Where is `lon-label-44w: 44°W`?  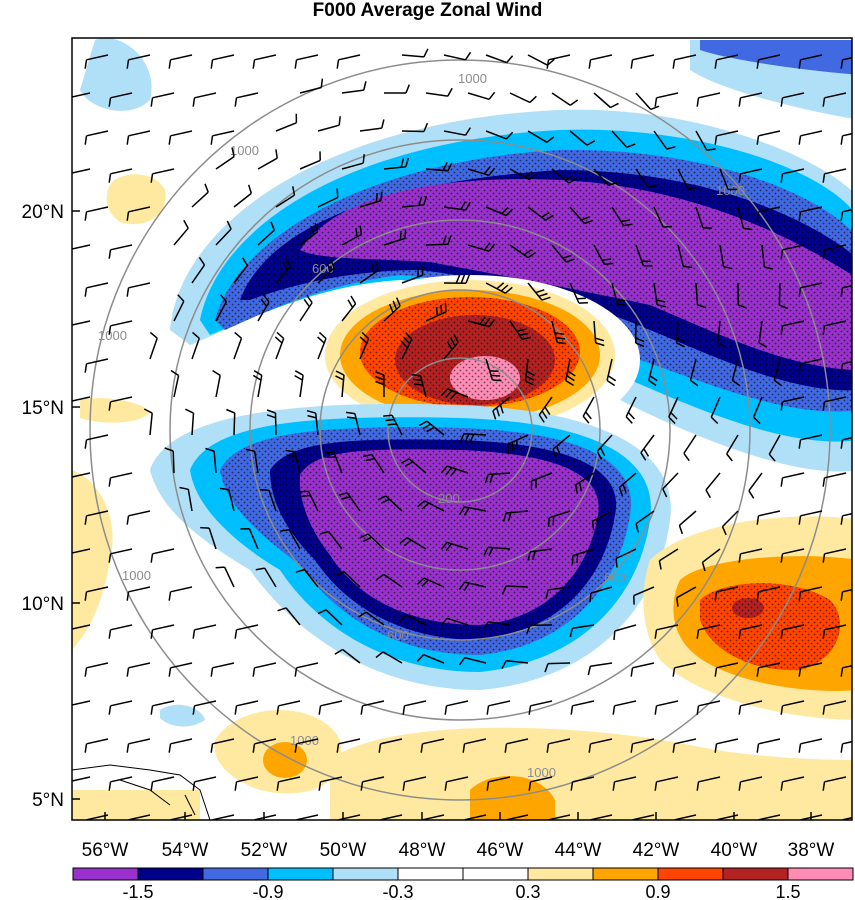 lon-label-44w: 44°W is located at coordinates (578, 850).